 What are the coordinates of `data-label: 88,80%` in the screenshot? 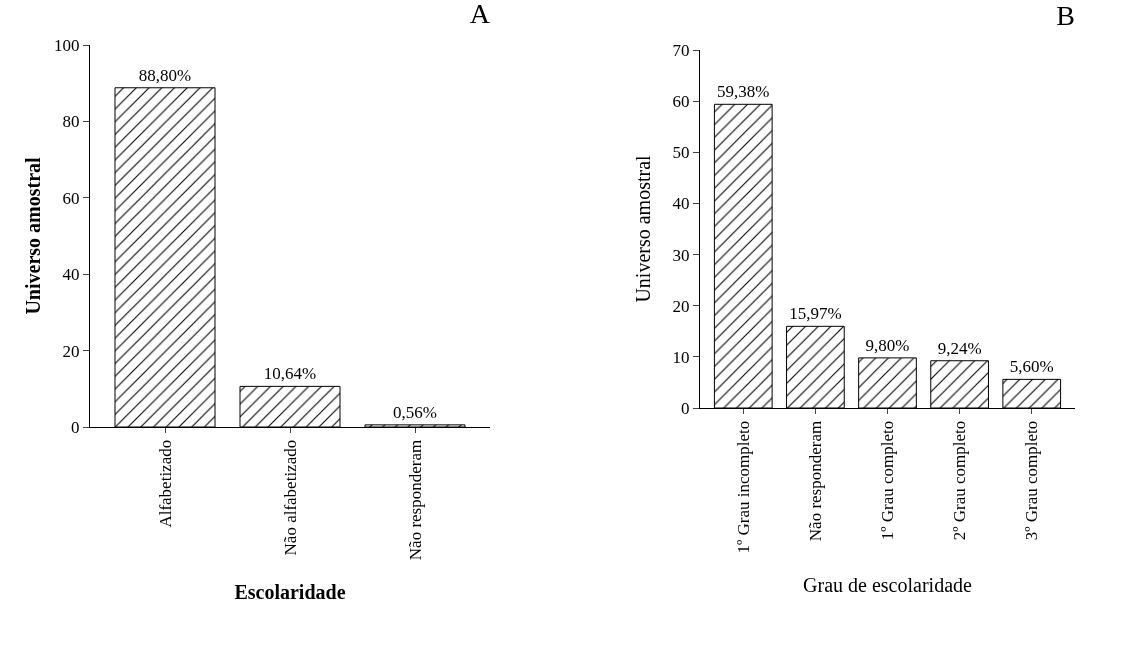 It's located at (165, 75).